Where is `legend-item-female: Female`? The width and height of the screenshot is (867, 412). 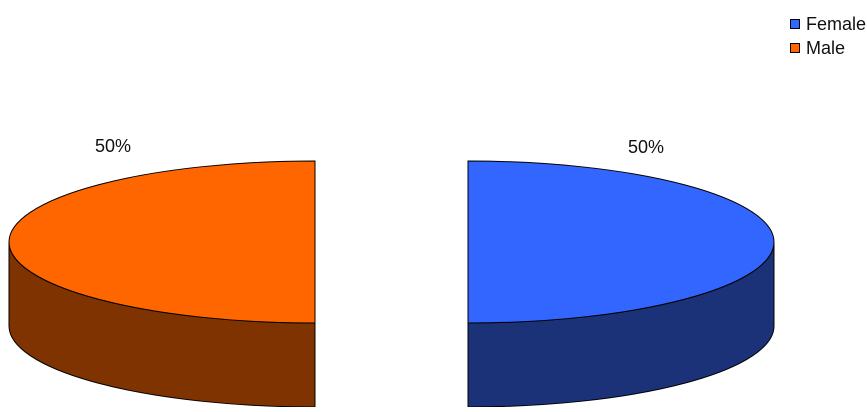 legend-item-female: Female is located at coordinates (828, 24).